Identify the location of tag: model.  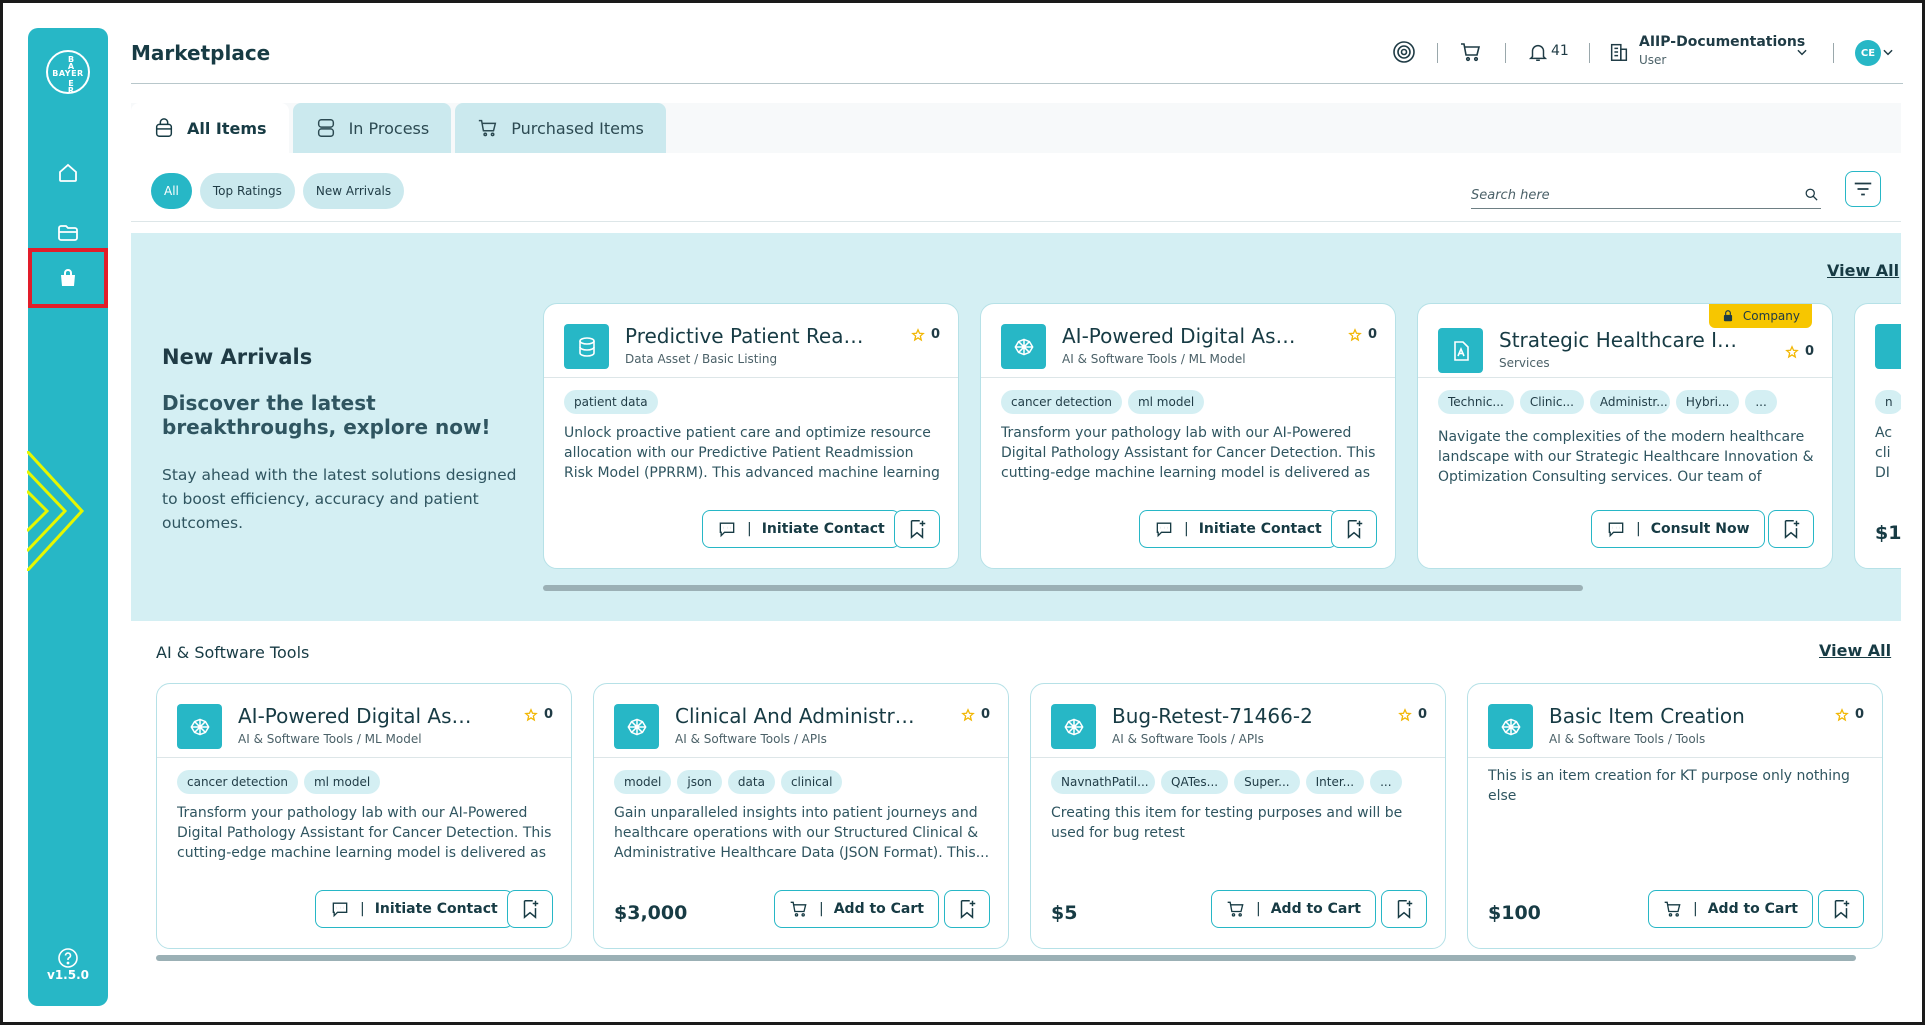
(643, 782).